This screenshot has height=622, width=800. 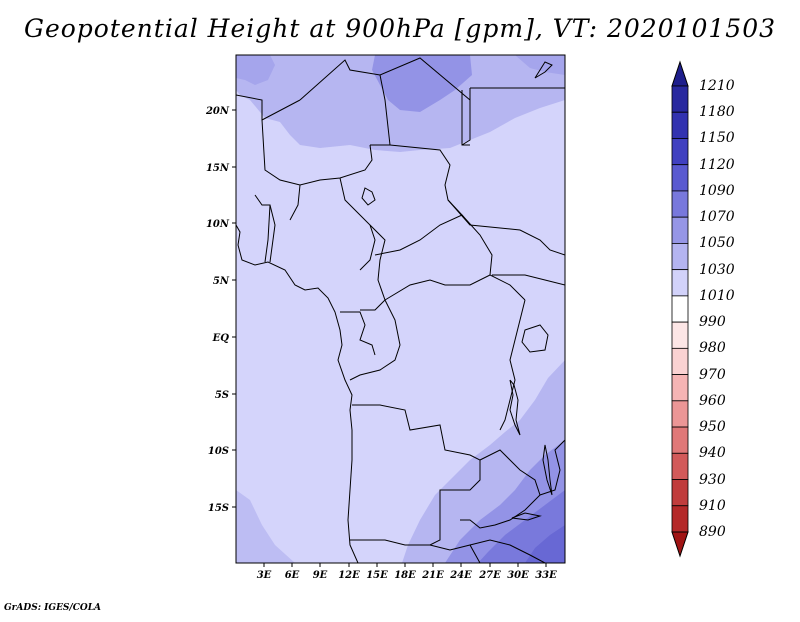 I want to click on border-angola, so click(x=415, y=475).